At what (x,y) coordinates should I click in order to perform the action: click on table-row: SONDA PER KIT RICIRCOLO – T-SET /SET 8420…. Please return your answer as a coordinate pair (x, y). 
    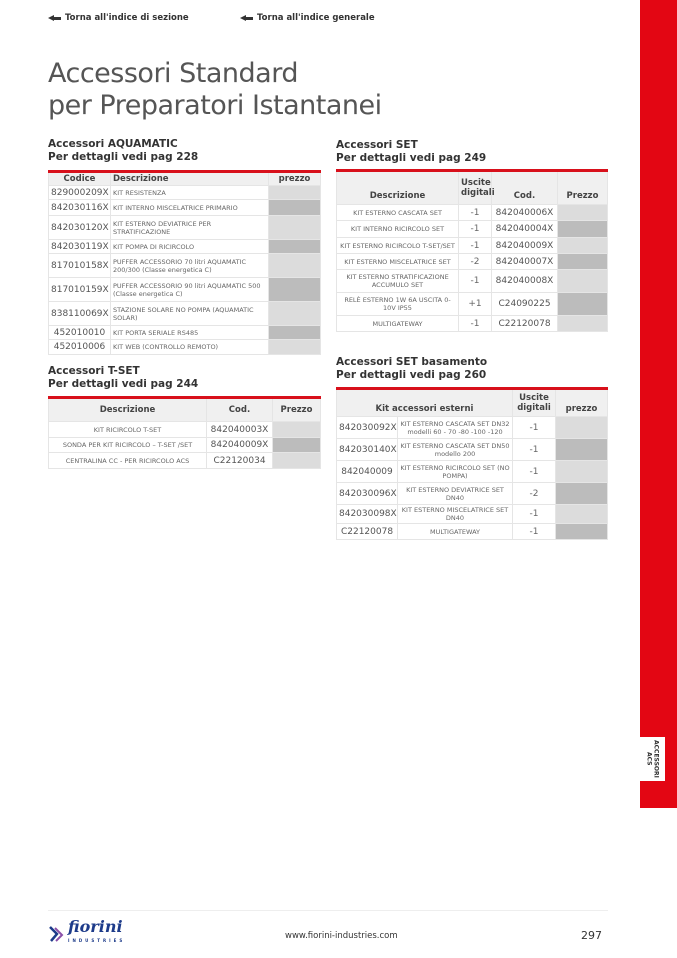
    Looking at the image, I should click on (184, 445).